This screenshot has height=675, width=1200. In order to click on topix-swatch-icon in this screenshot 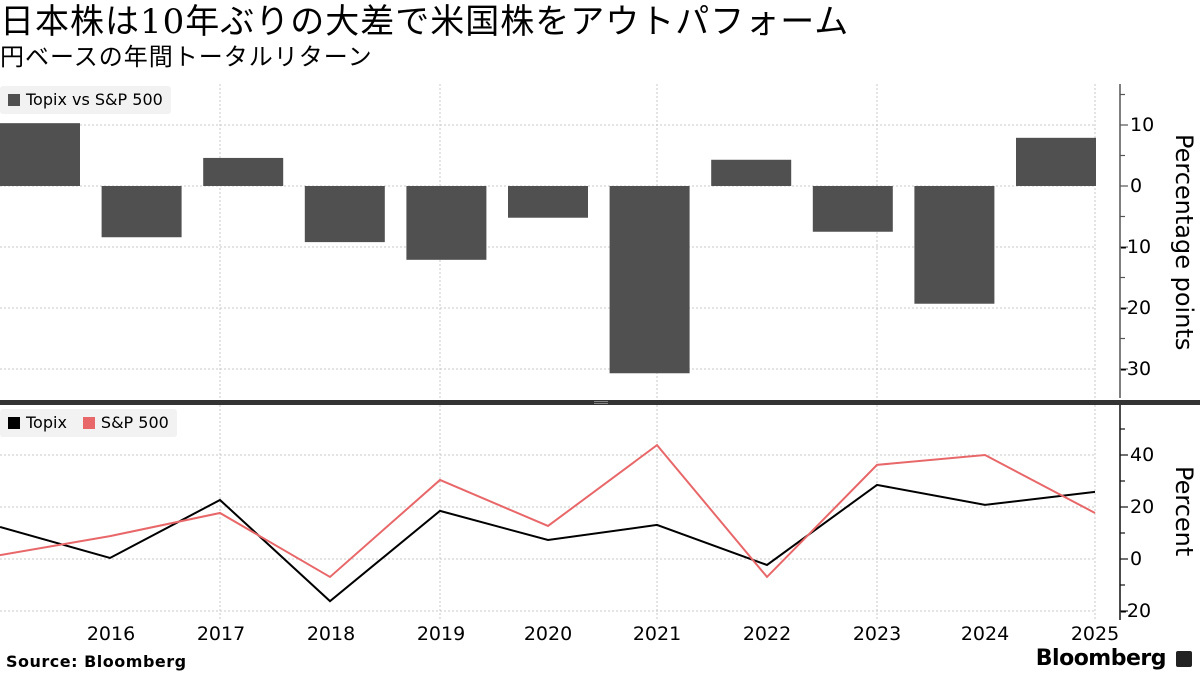, I will do `click(14, 423)`.